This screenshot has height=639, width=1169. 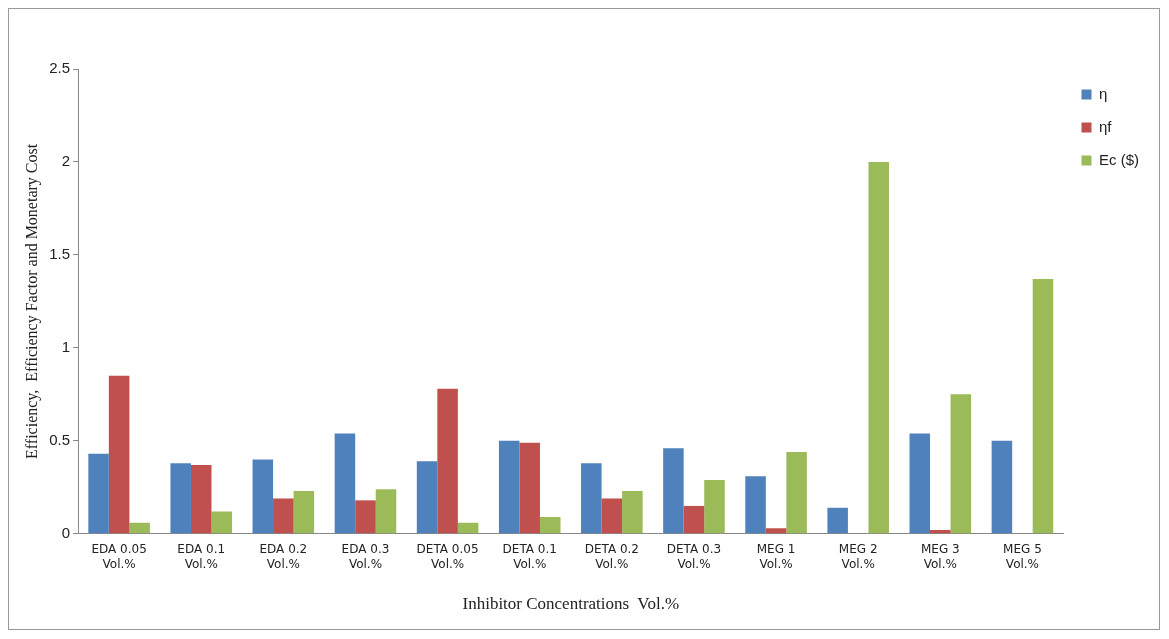 What do you see at coordinates (283, 556) in the screenshot?
I see `x-tick-label: EDA 0.2 Vol.%` at bounding box center [283, 556].